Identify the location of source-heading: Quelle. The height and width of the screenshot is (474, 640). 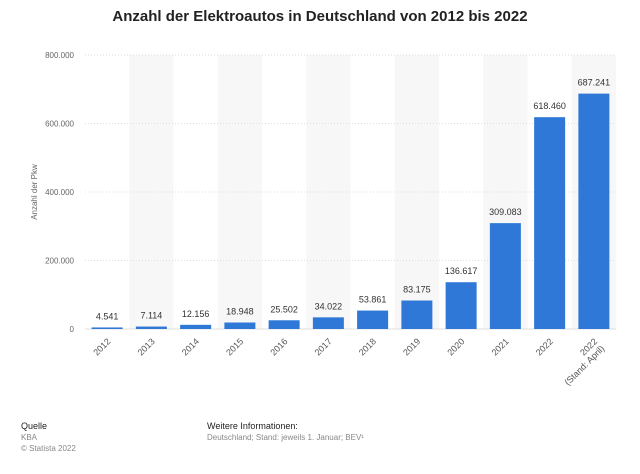
(34, 426).